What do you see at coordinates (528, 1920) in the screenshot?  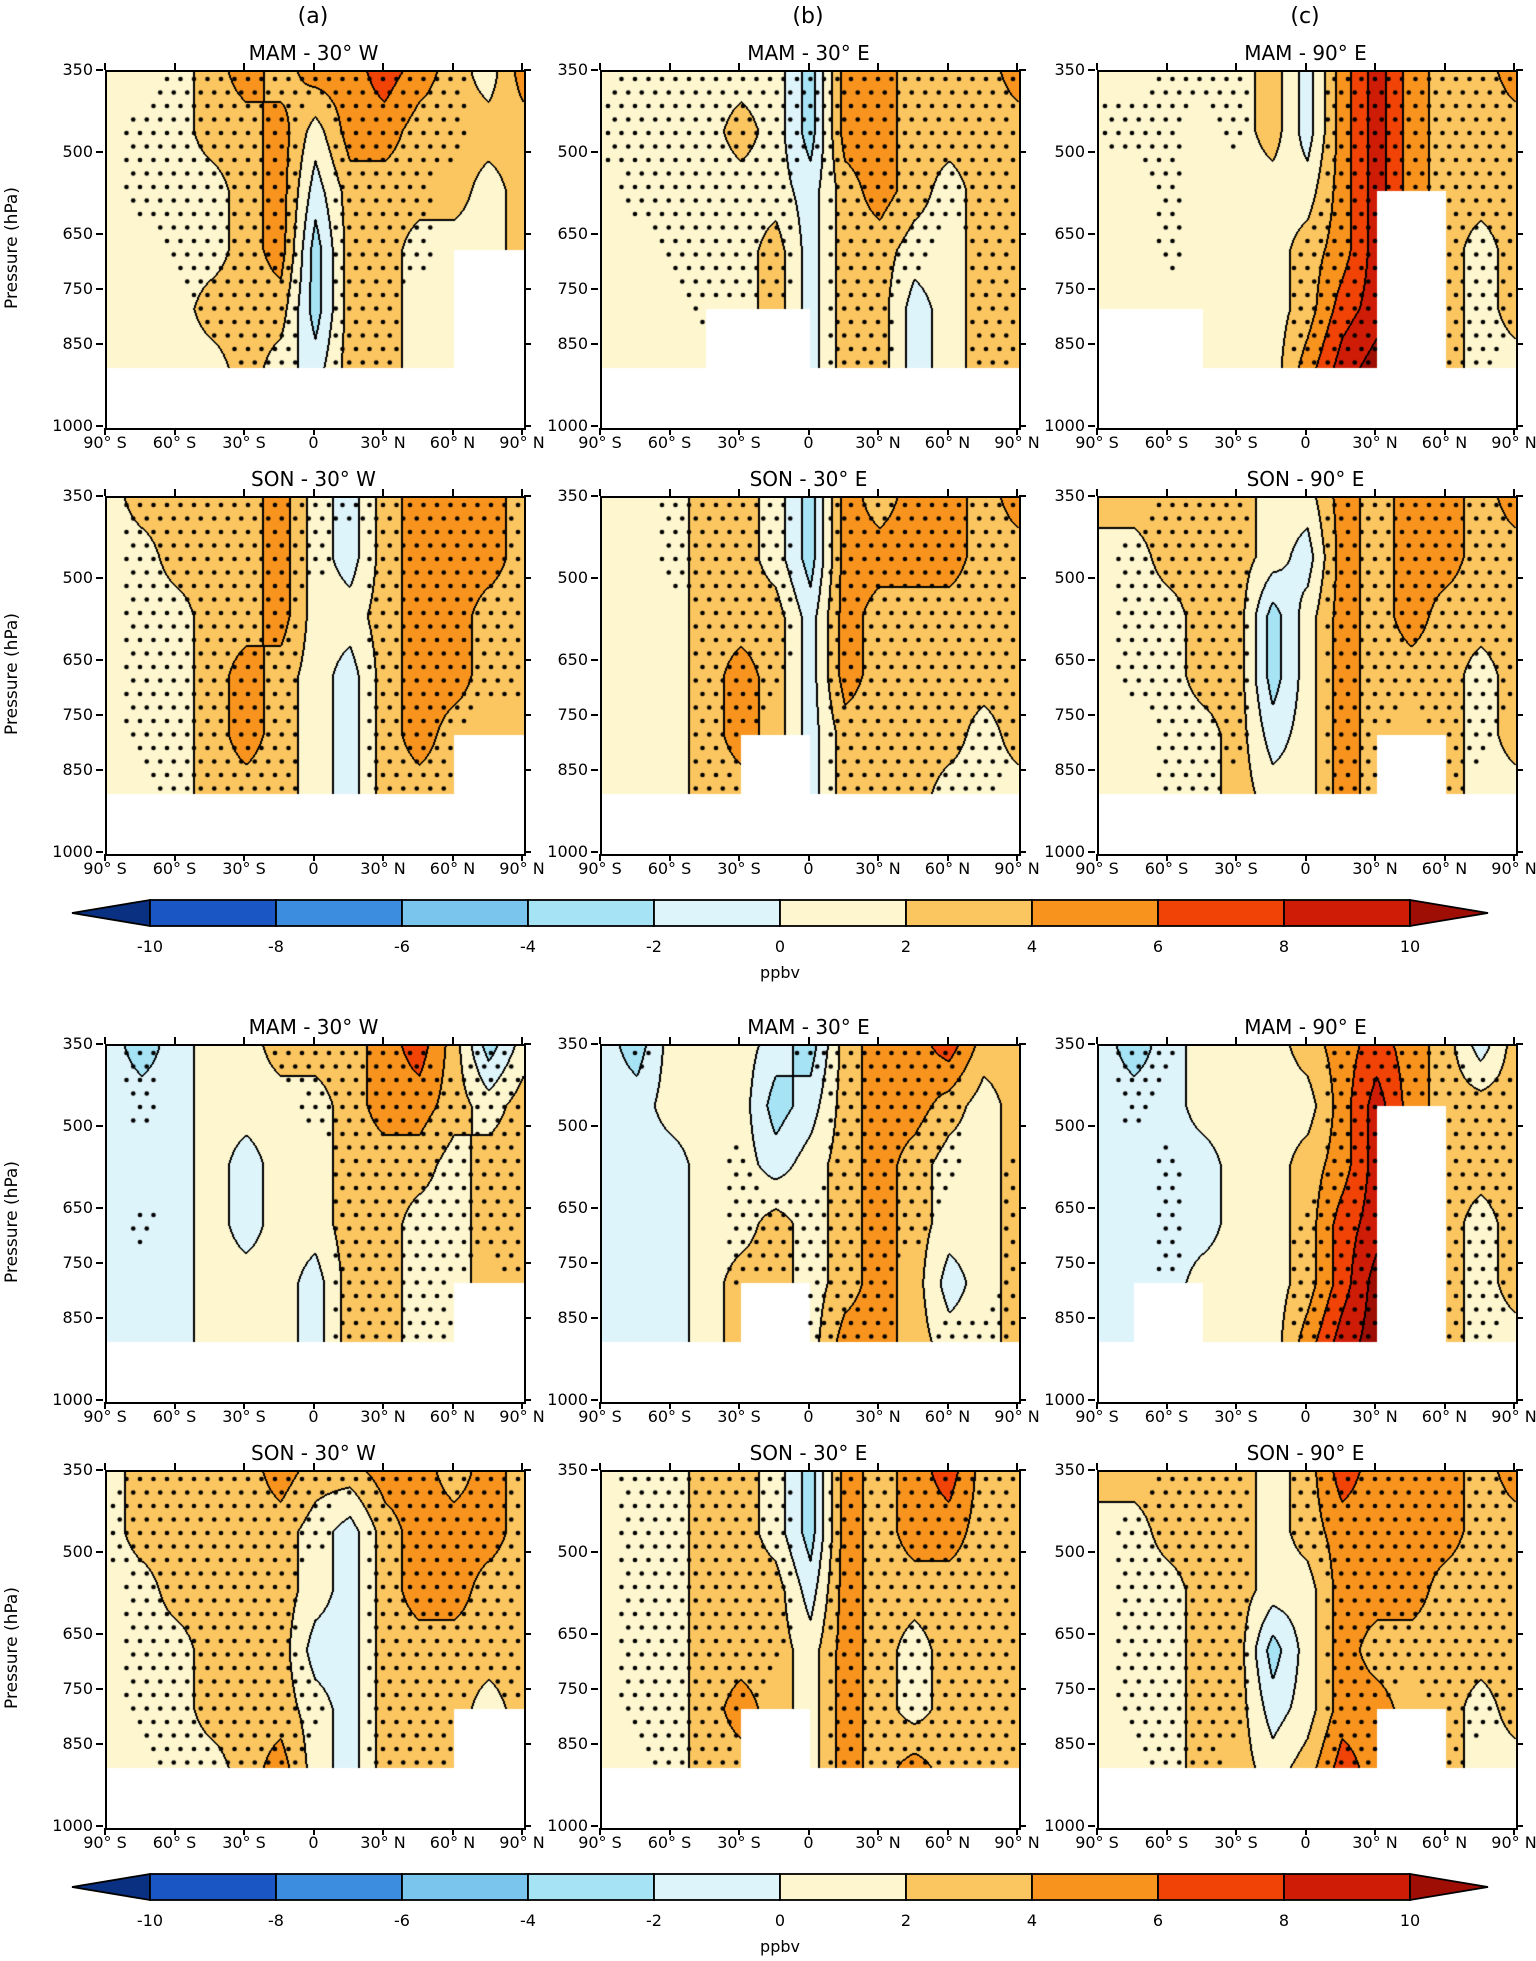 I see `colorbar-tick-label: -4` at bounding box center [528, 1920].